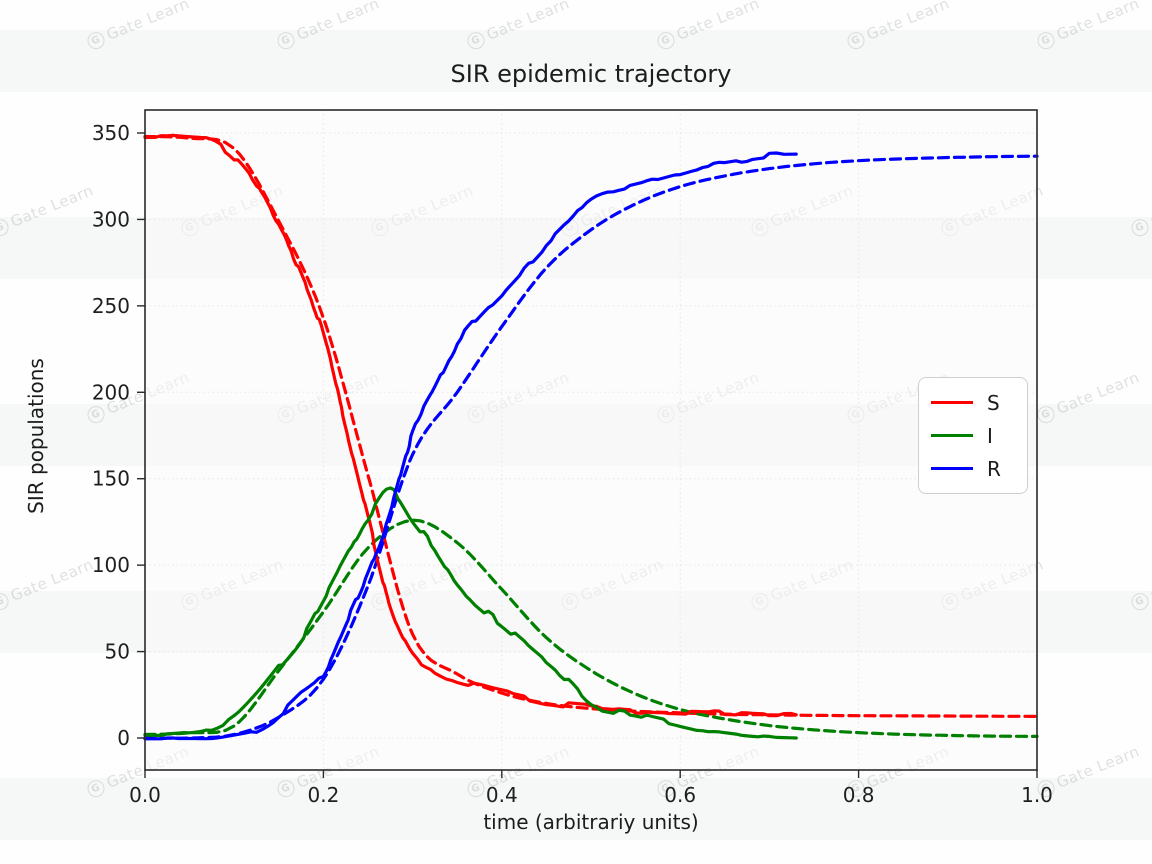  What do you see at coordinates (323, 795) in the screenshot?
I see `svg-text: 0.2` at bounding box center [323, 795].